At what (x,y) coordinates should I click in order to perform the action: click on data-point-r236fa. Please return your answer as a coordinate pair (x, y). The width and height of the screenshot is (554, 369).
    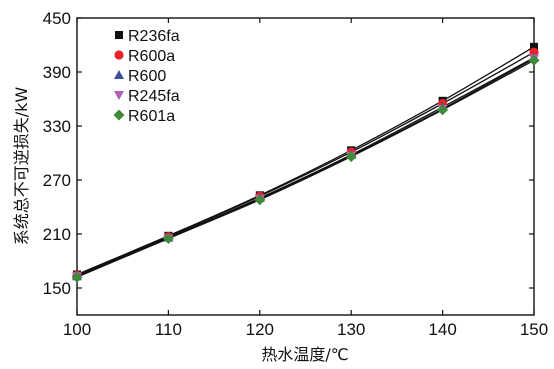
    Looking at the image, I should click on (534, 46).